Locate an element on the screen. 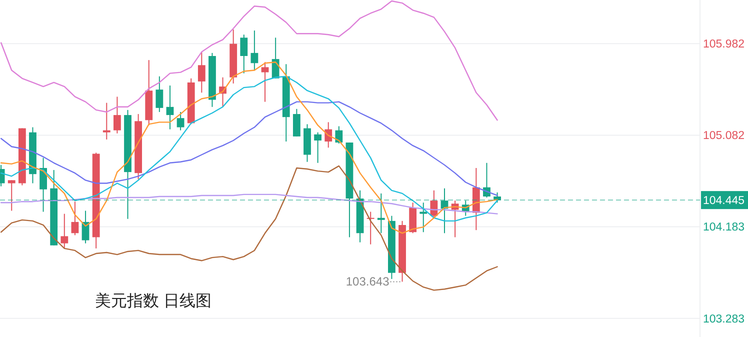 The width and height of the screenshot is (748, 337). text: 美元指数 日线图 is located at coordinates (153, 301).